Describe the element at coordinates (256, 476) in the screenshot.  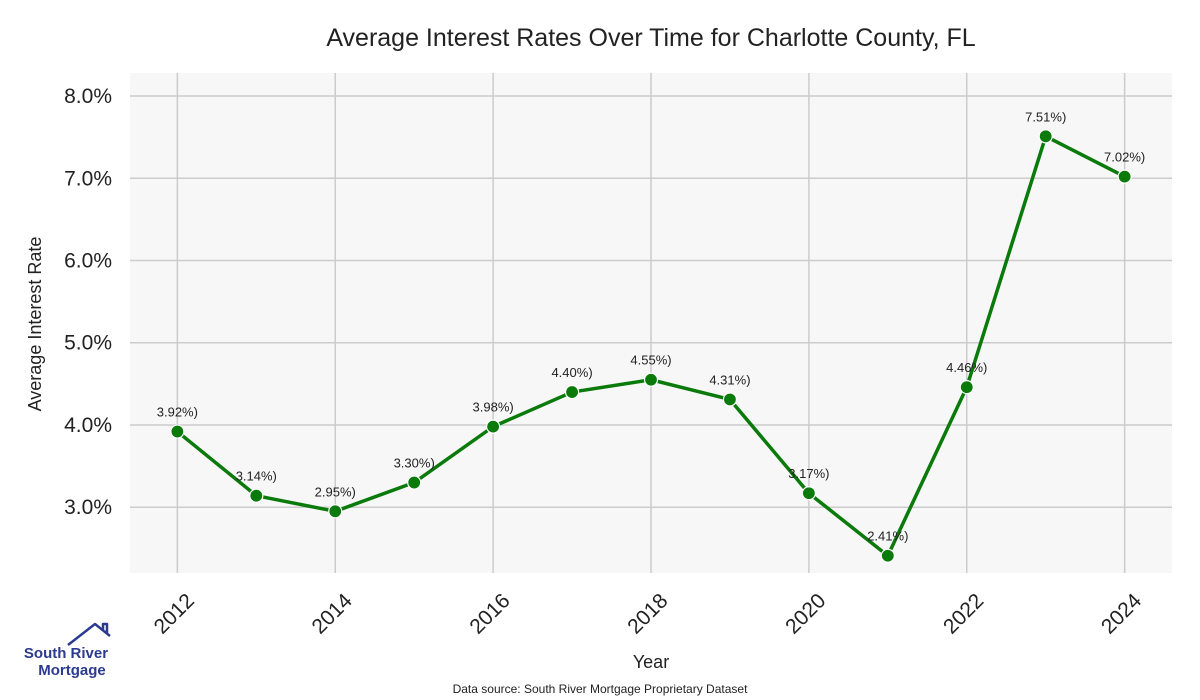
I see `data-label: 3.14%)` at that location.